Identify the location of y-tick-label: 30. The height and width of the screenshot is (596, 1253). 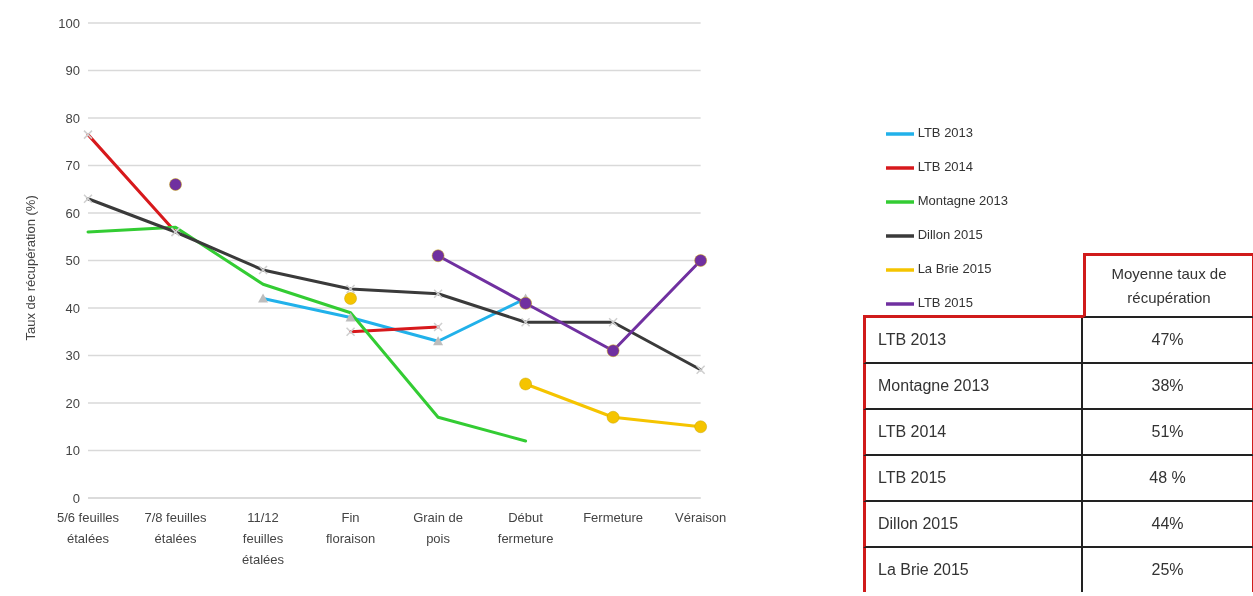
(72, 356).